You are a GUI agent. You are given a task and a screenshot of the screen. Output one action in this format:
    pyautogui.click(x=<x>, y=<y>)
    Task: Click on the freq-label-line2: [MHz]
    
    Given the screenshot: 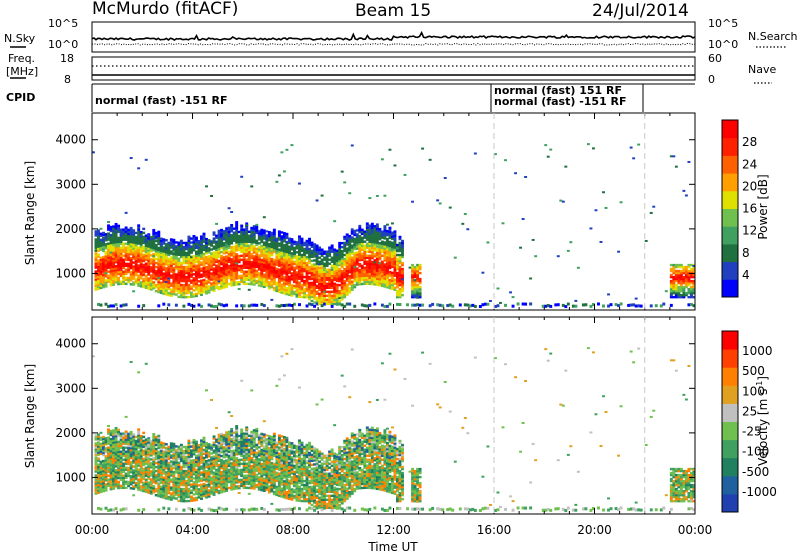 What is the action you would take?
    pyautogui.click(x=22, y=71)
    